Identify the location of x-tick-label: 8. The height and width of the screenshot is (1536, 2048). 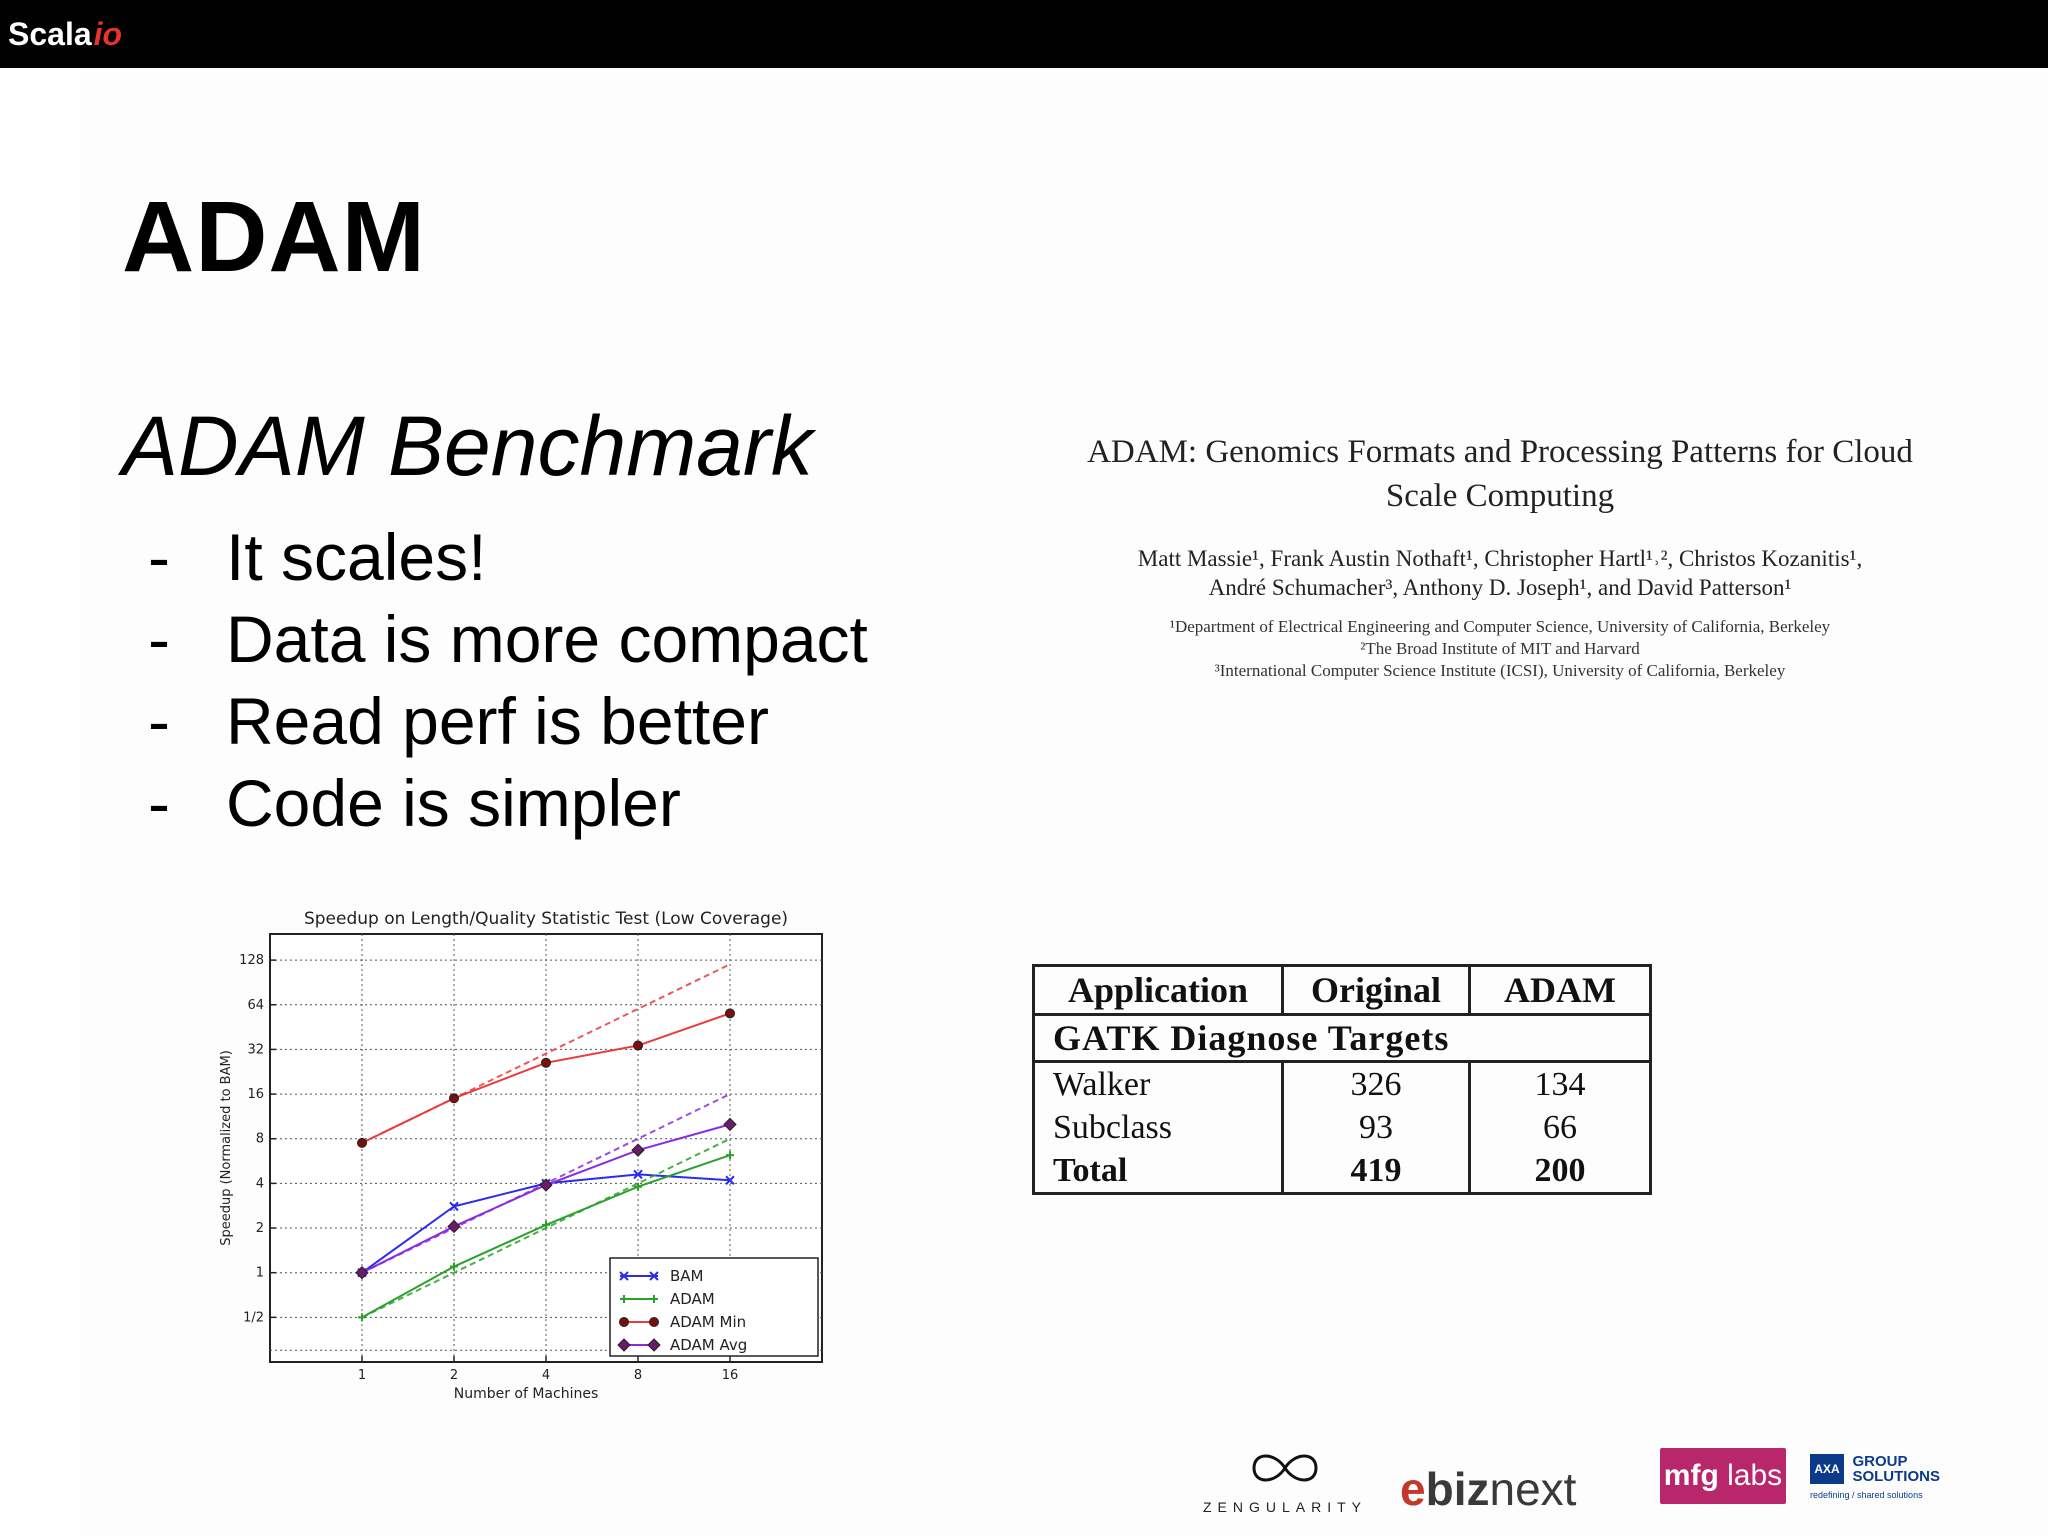
(638, 1375).